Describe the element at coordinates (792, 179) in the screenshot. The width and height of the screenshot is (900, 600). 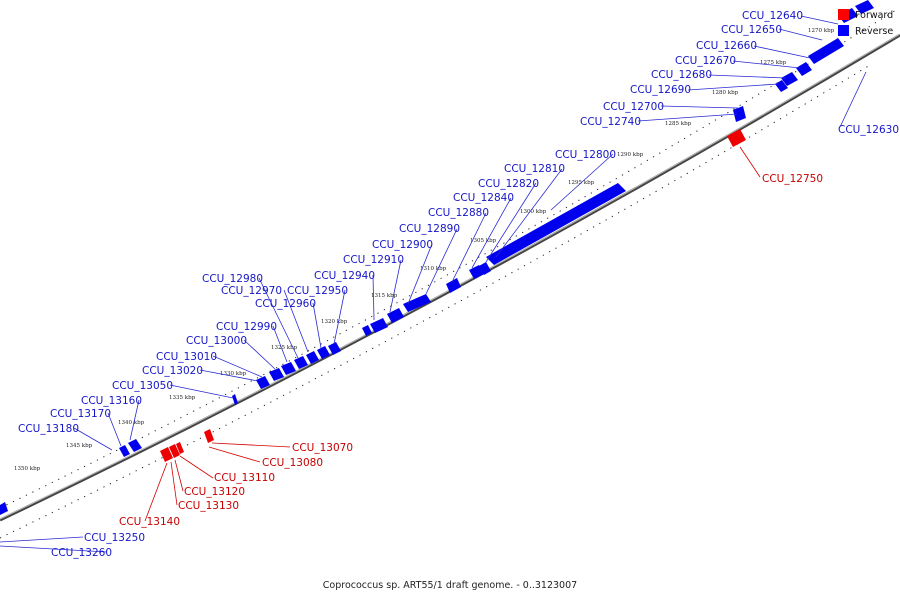
I see `gene-label: CCU_12750` at that location.